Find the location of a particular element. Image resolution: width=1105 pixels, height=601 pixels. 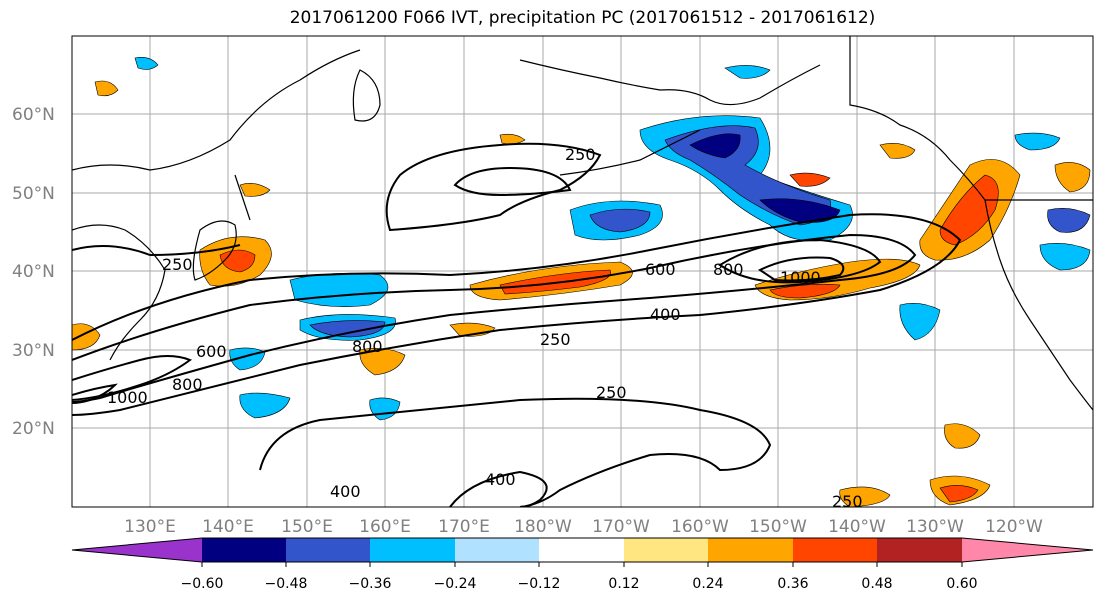

colorbar-tick-label: −0.12 is located at coordinates (539, 584).